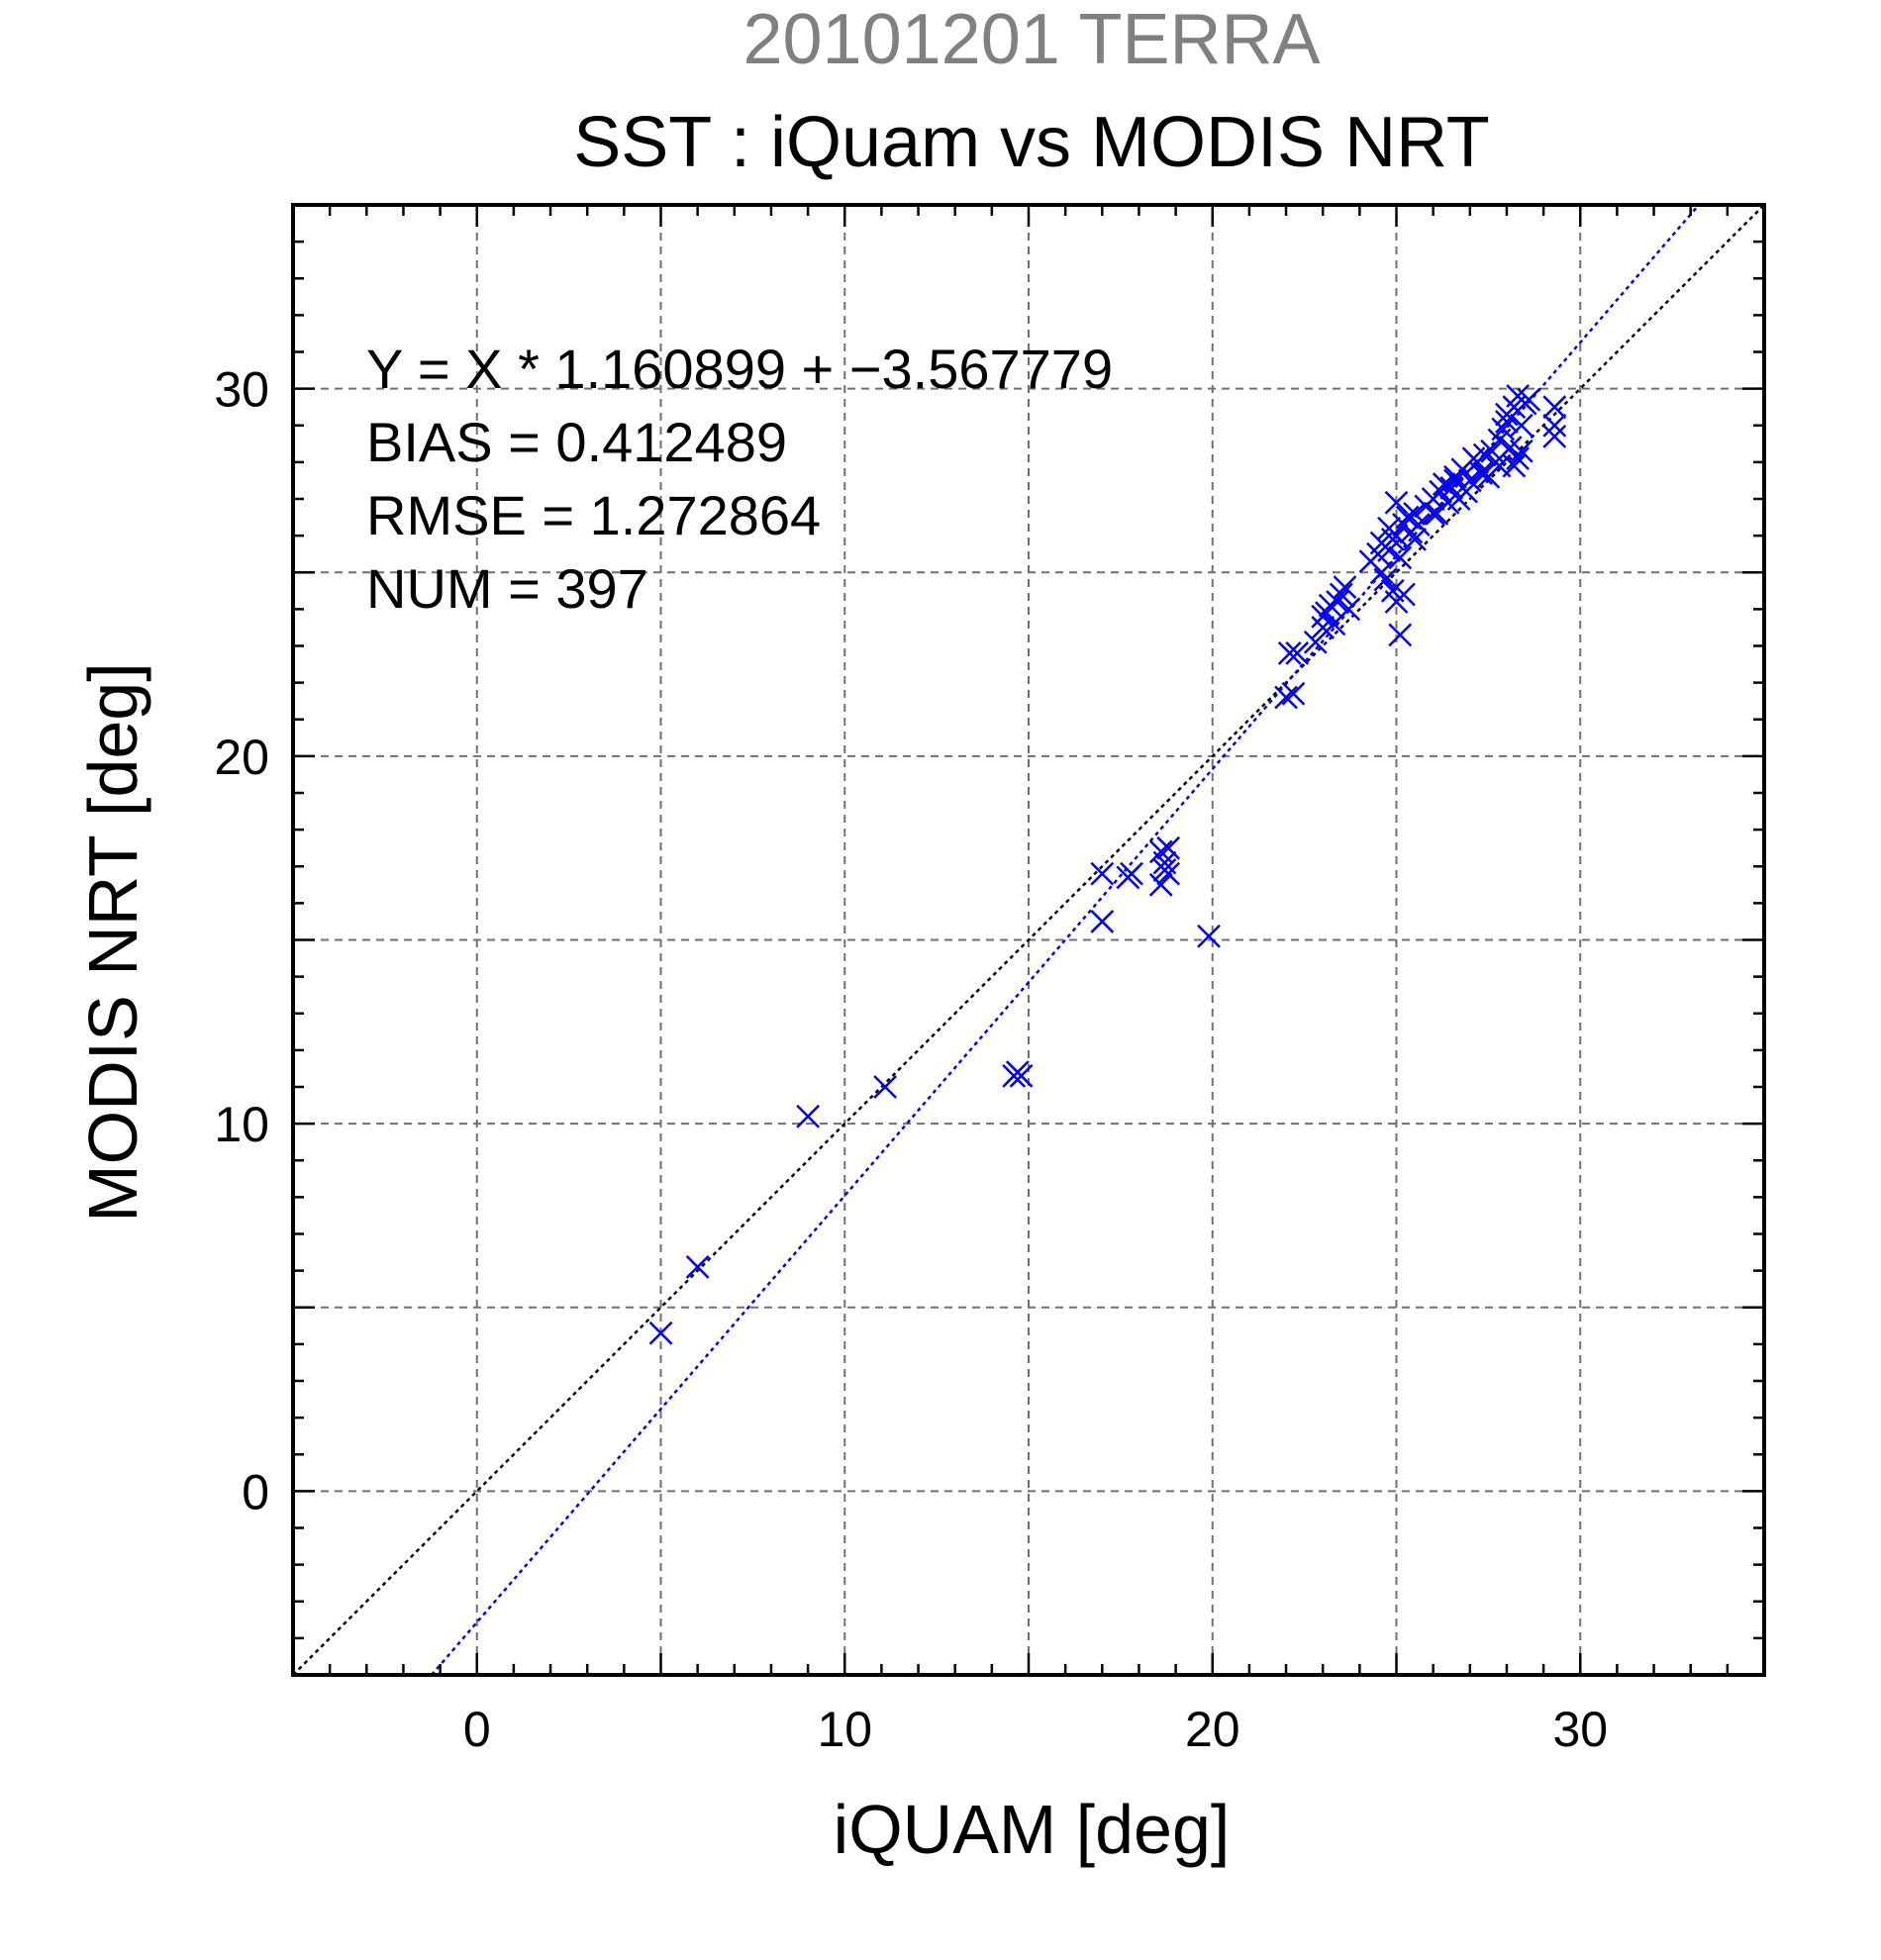 Image resolution: width=1881 pixels, height=1960 pixels. I want to click on annotation-line: RMSE = 1.272864, so click(593, 515).